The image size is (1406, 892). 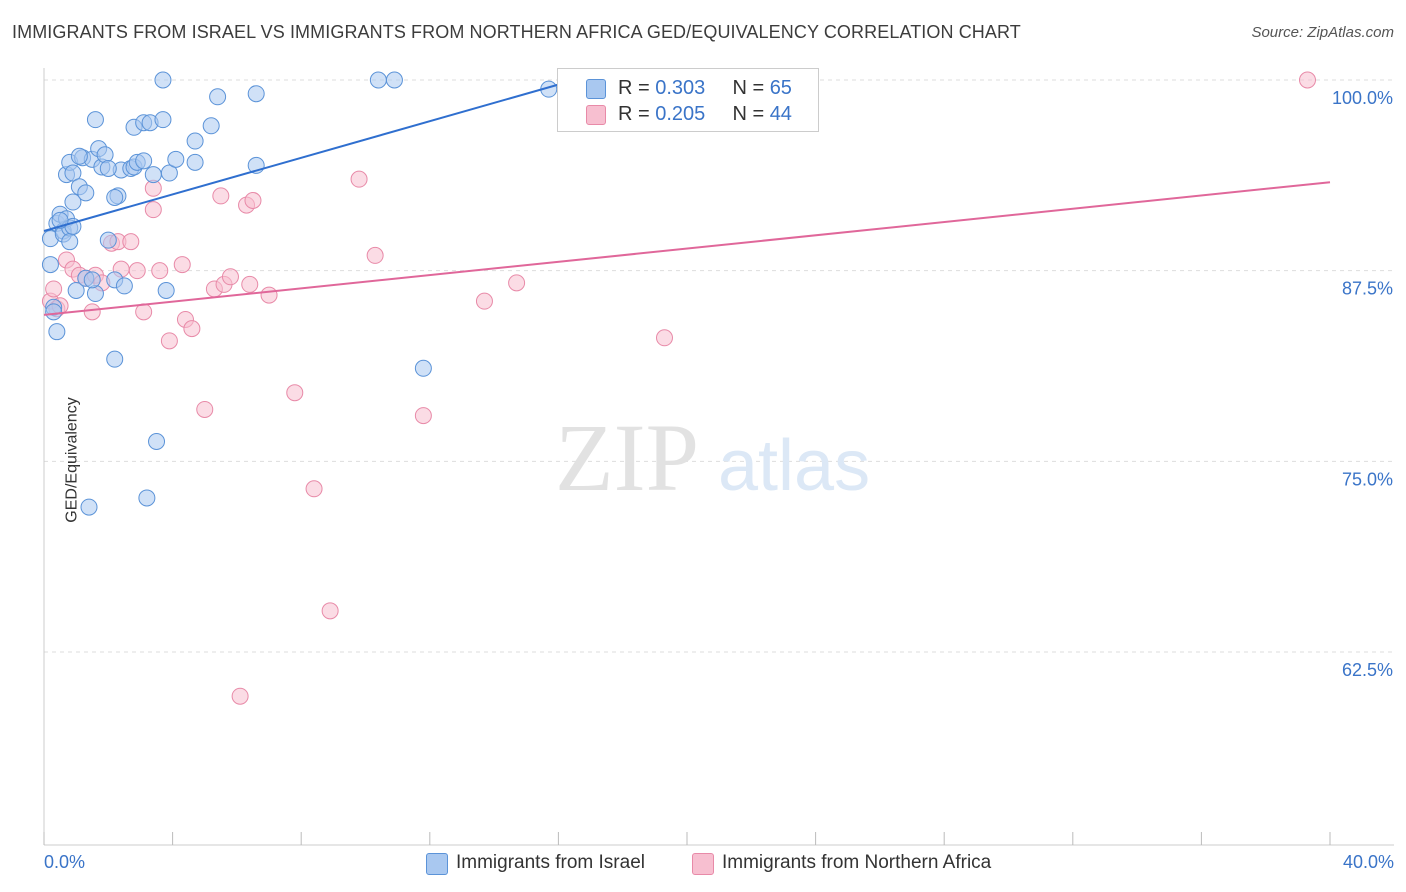 I want to click on trend-line-nafrica, so click(x=687, y=248).